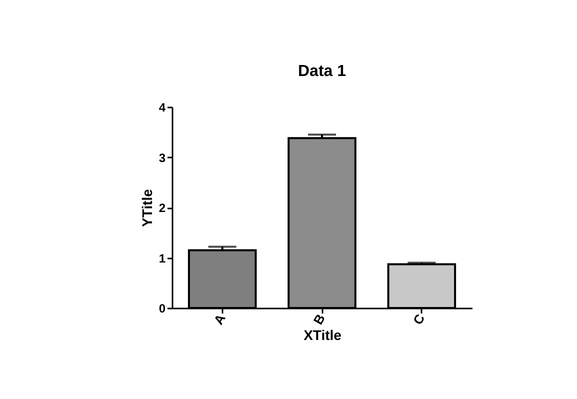 The width and height of the screenshot is (577, 399). Describe the element at coordinates (219, 319) in the screenshot. I see `x-tick-label: A` at that location.